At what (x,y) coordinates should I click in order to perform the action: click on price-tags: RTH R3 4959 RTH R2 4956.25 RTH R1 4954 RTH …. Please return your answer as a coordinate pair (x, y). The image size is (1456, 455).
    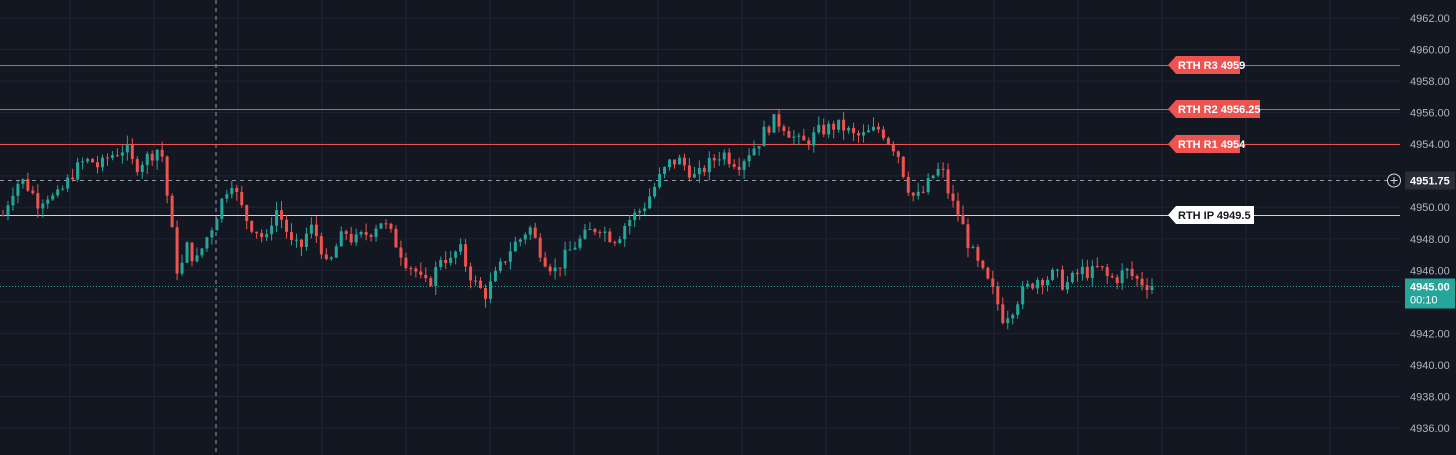
    Looking at the image, I should click on (1311, 182).